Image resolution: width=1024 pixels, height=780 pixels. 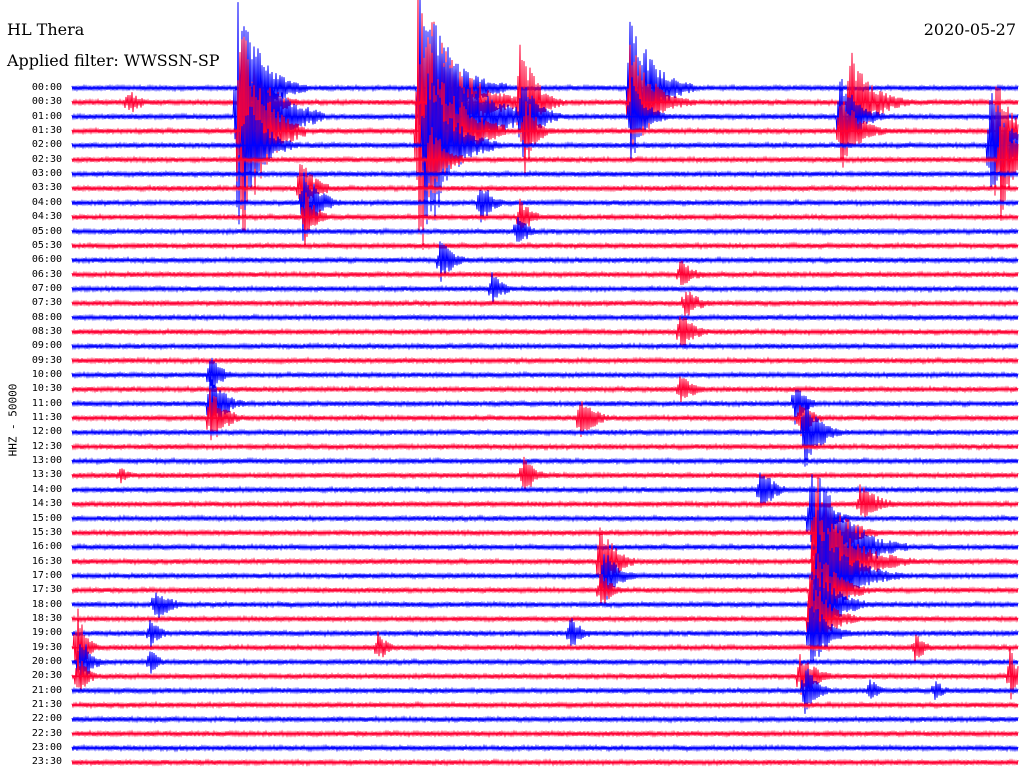 What do you see at coordinates (46, 274) in the screenshot?
I see `time-label: 06:30` at bounding box center [46, 274].